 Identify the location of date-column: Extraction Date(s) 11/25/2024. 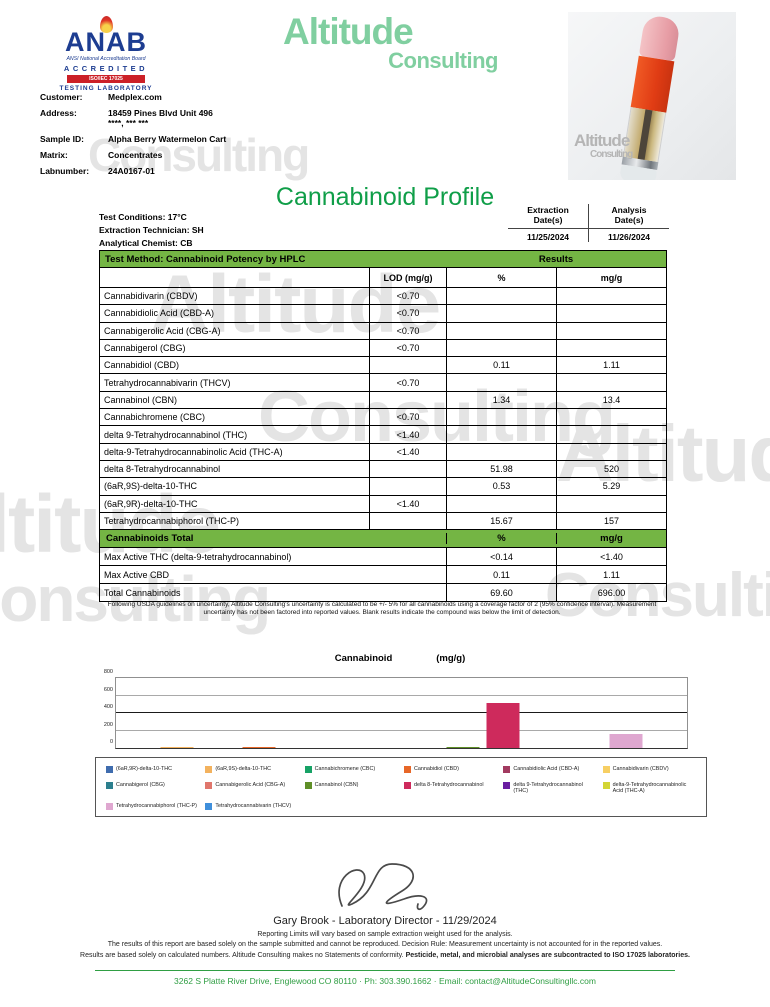
(548, 223).